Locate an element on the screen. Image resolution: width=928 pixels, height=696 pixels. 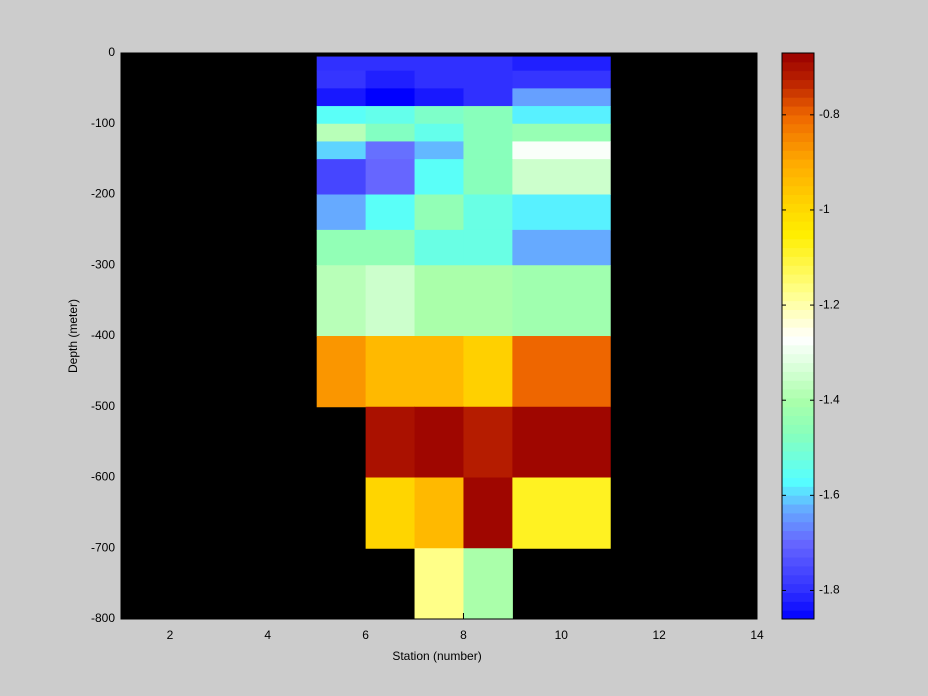
colorbar-tick-label: -0.8 is located at coordinates (829, 114).